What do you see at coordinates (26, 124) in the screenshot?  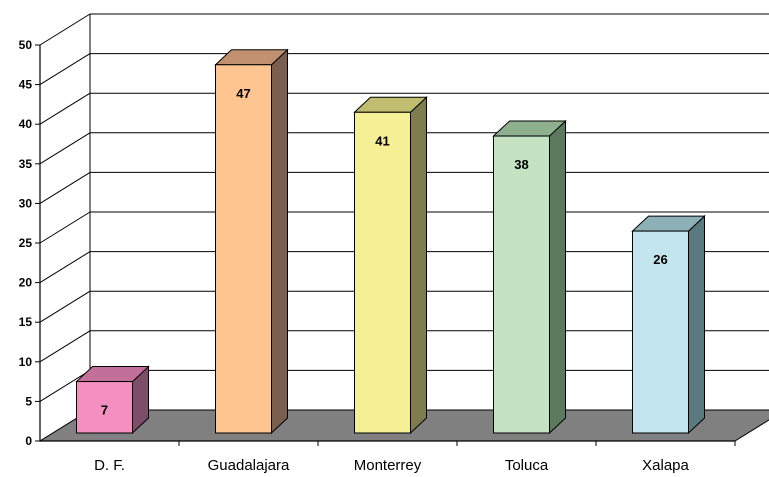 I see `y-tick-label: 40` at bounding box center [26, 124].